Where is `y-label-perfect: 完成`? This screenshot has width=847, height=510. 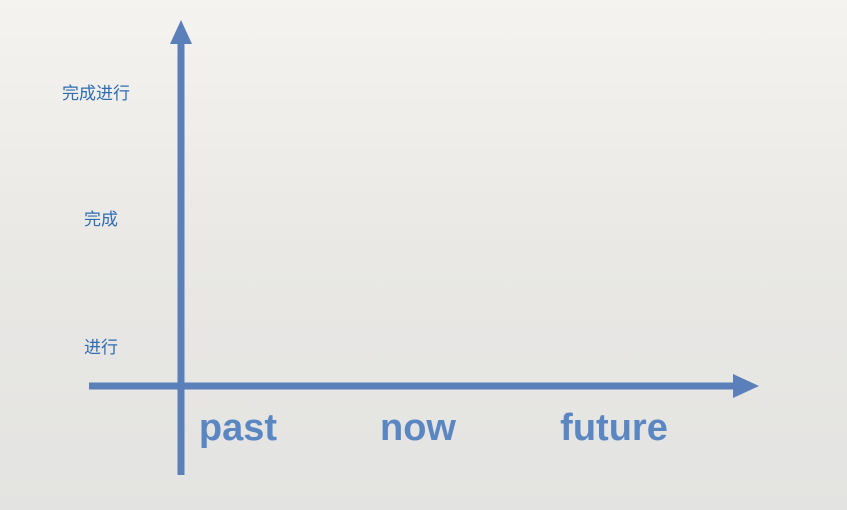
y-label-perfect: 完成 is located at coordinates (101, 220).